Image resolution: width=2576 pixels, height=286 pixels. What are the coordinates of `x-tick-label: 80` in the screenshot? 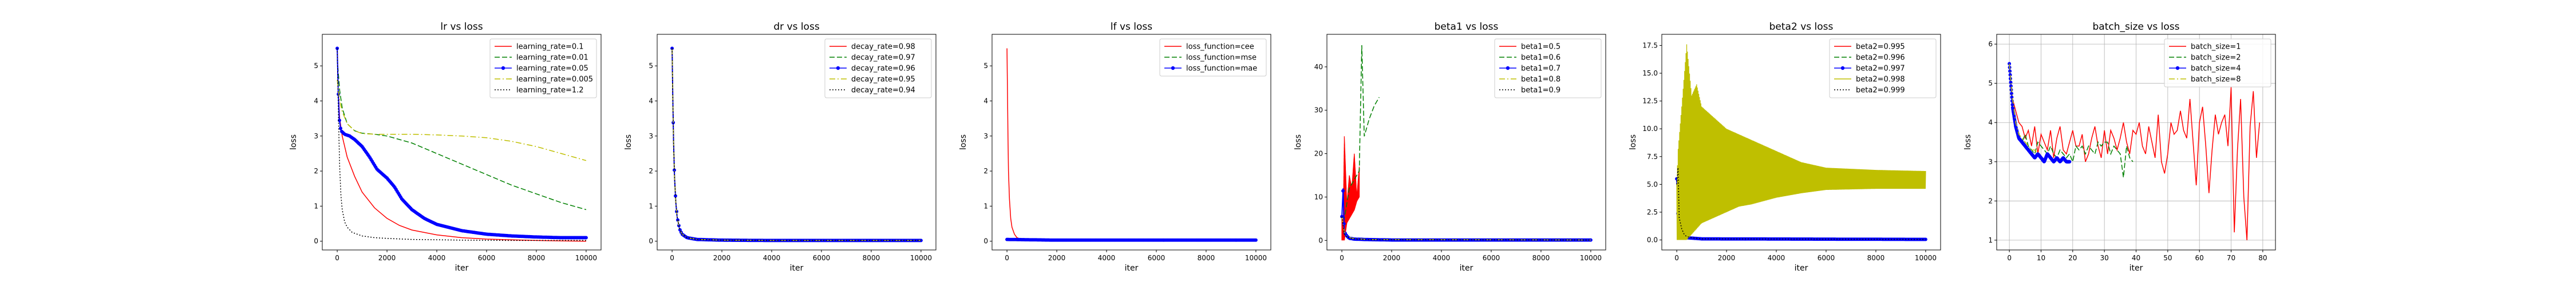 It's located at (2262, 258).